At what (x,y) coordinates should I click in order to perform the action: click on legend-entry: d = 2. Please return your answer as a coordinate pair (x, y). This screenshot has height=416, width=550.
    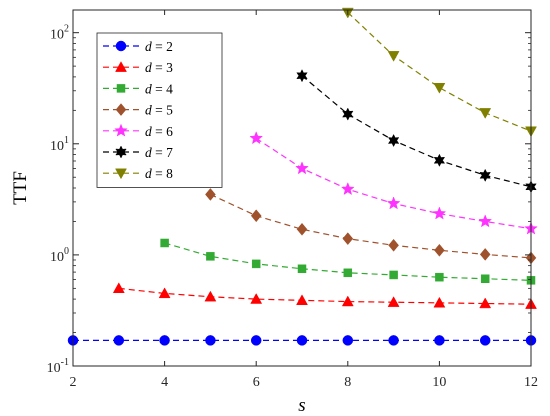
    Looking at the image, I should click on (138, 46).